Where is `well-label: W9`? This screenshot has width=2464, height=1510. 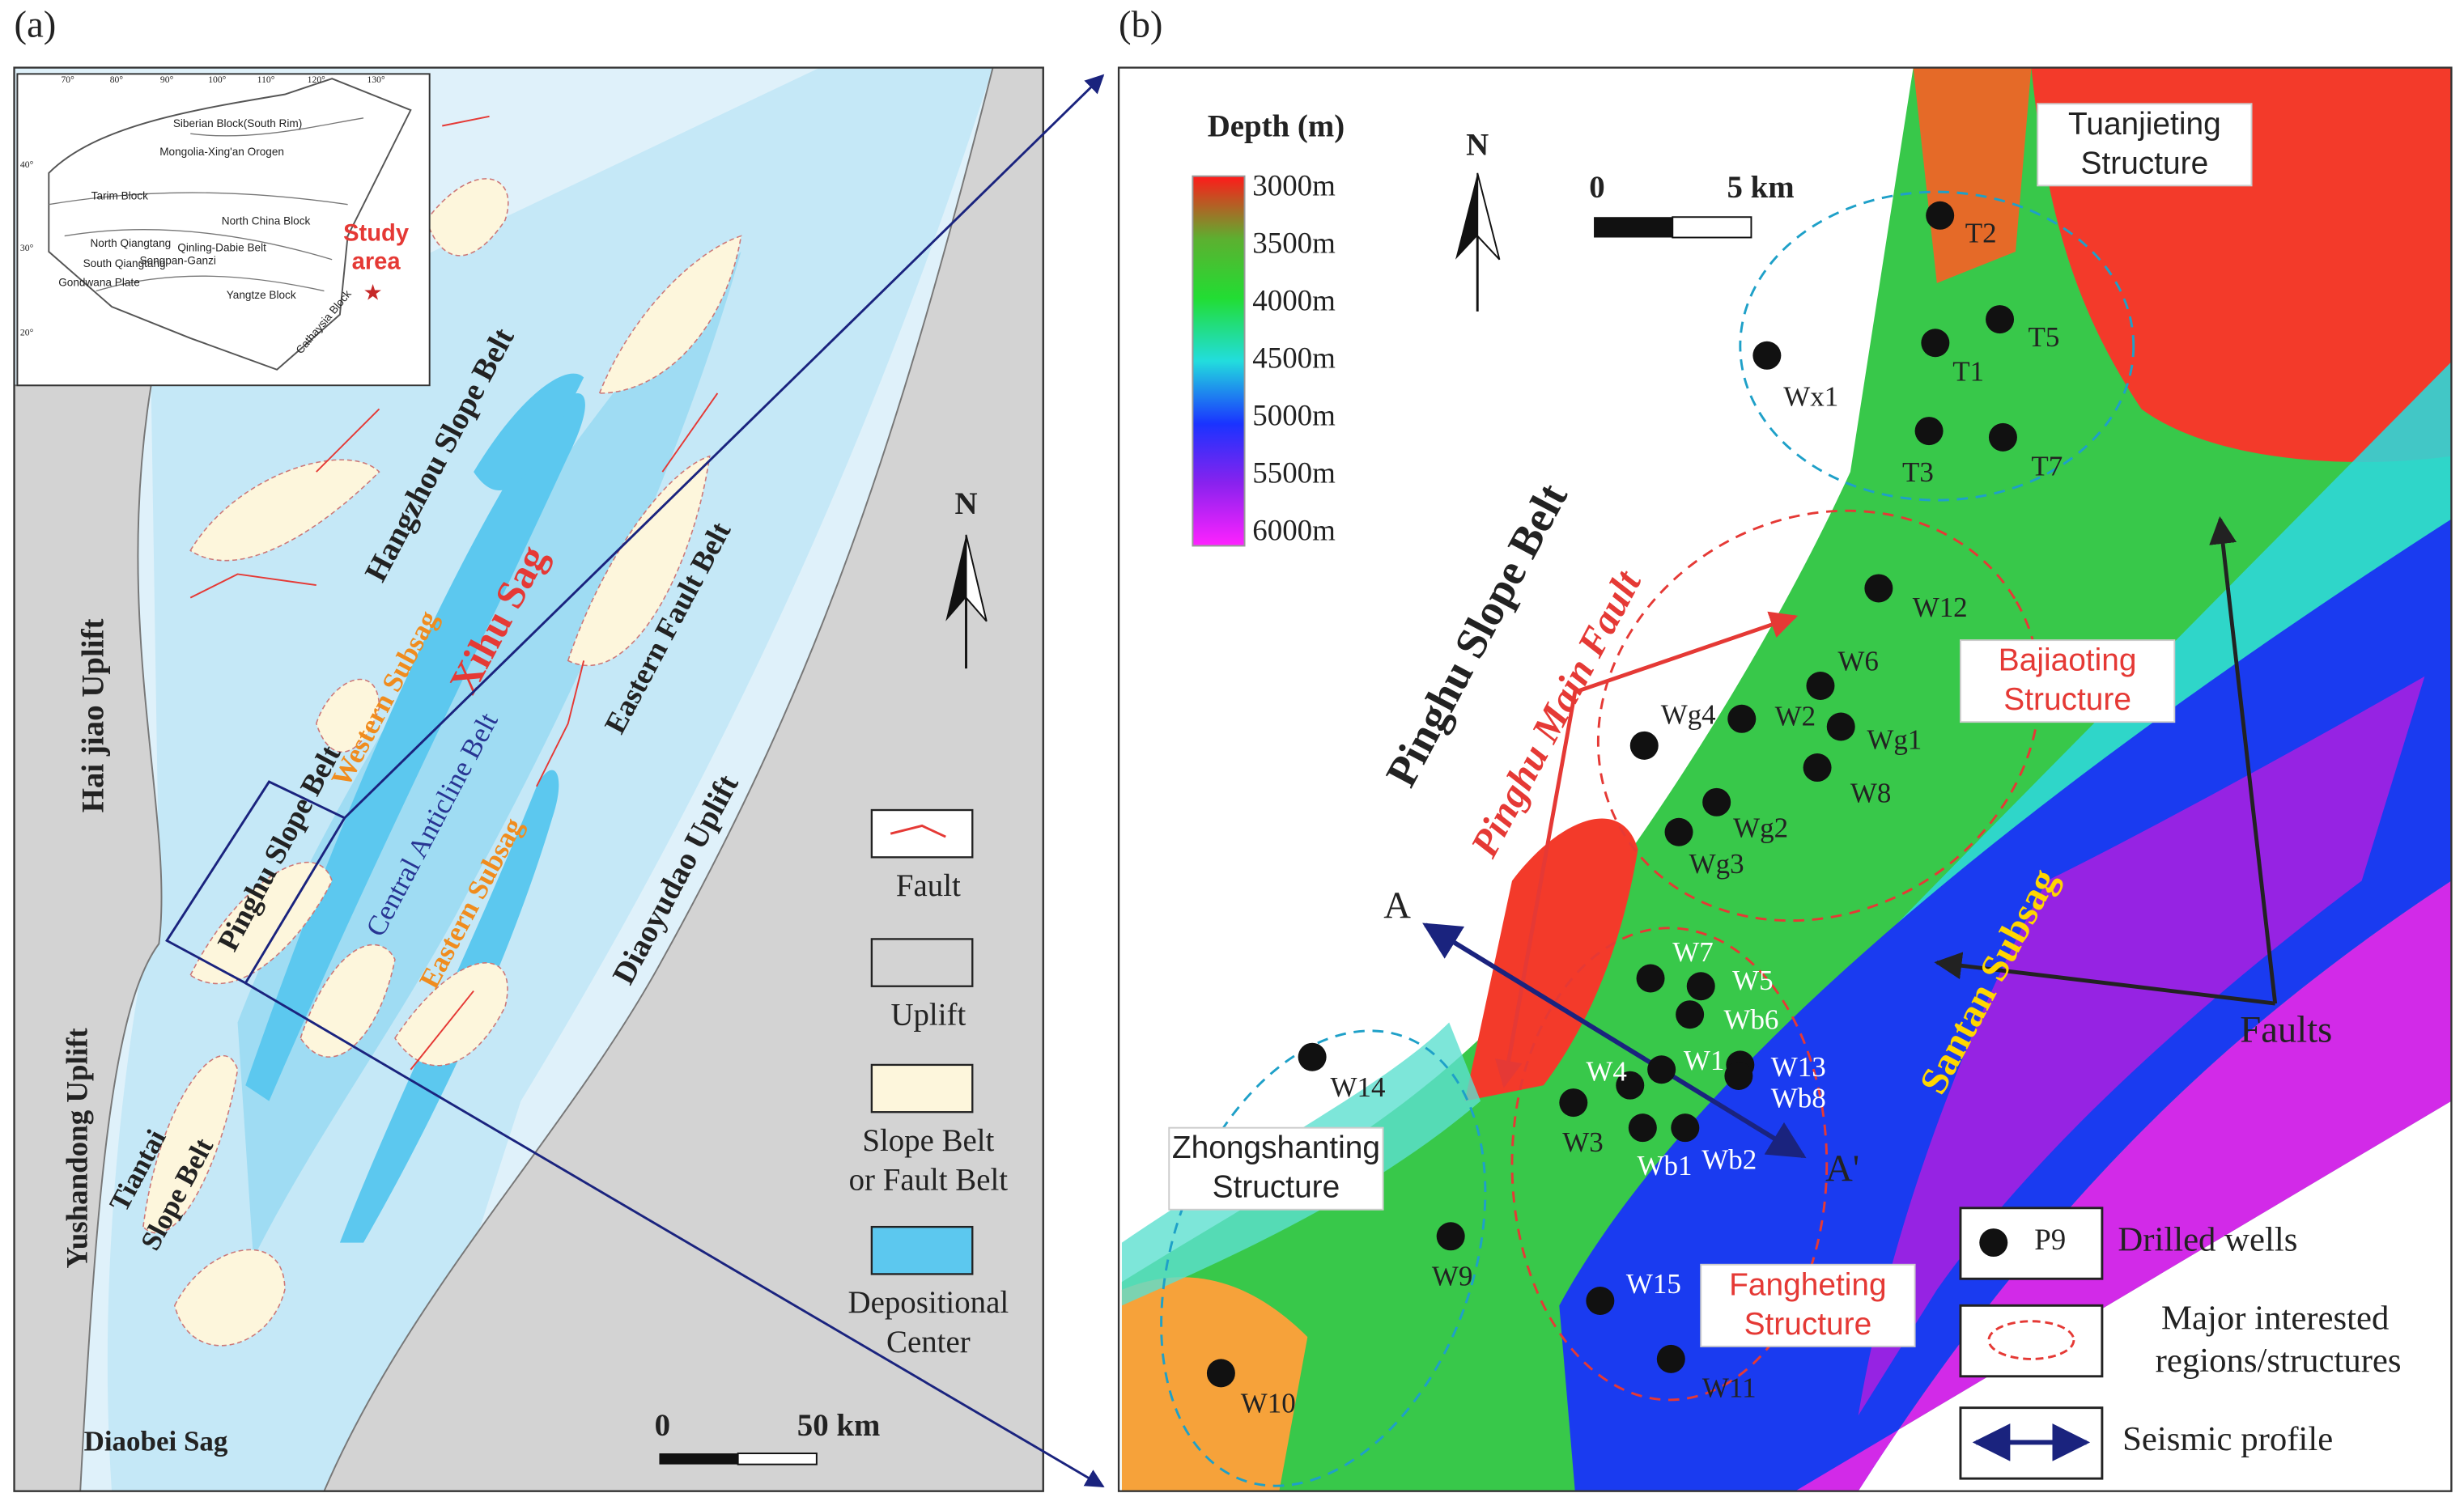
well-label: W9 is located at coordinates (1453, 1276).